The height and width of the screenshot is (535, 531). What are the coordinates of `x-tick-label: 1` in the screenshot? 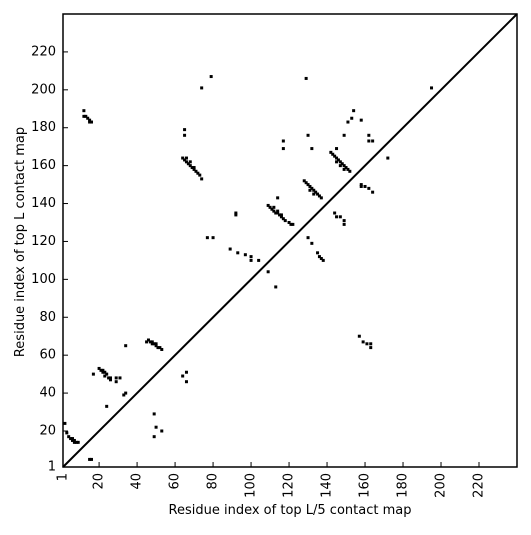 It's located at (63, 477).